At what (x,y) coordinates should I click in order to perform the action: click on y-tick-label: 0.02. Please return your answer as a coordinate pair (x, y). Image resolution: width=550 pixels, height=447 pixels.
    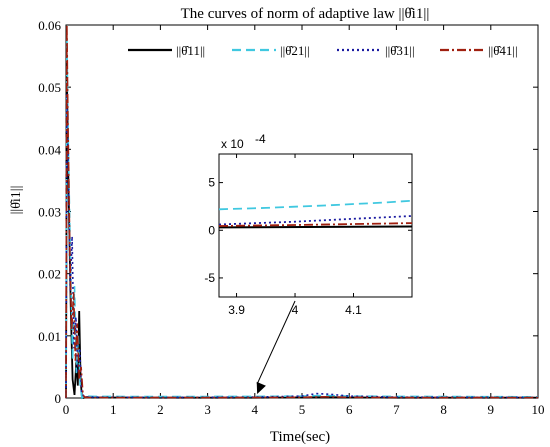
    Looking at the image, I should click on (49, 274).